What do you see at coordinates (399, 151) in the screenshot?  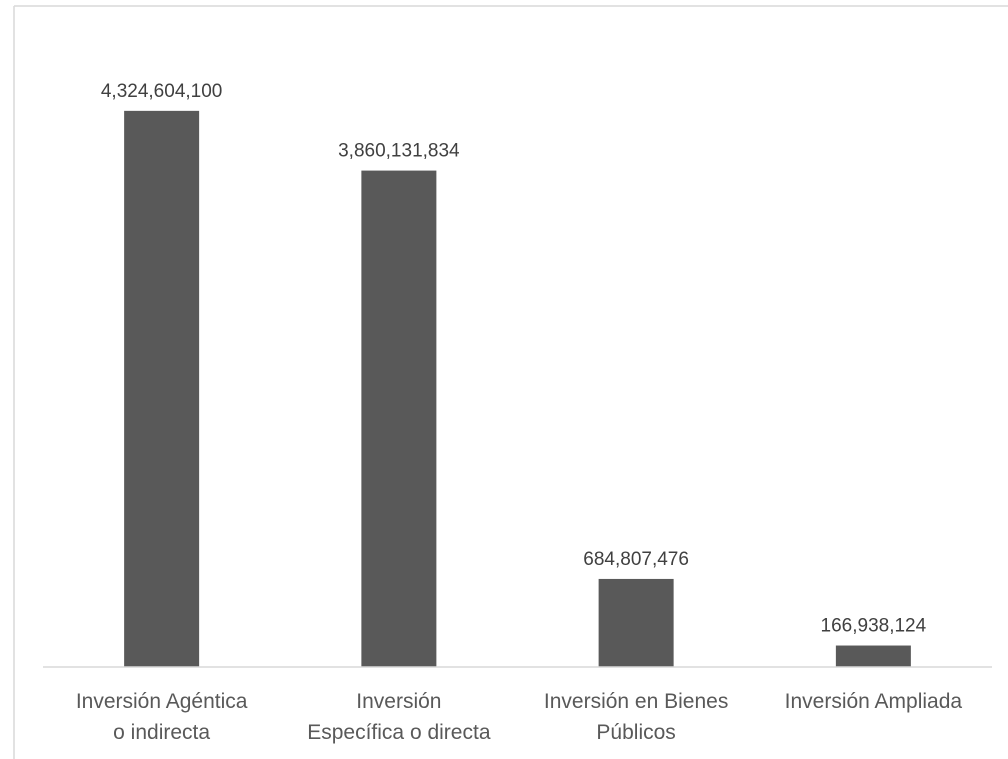 I see `data-label-2: 3,860,131,834` at bounding box center [399, 151].